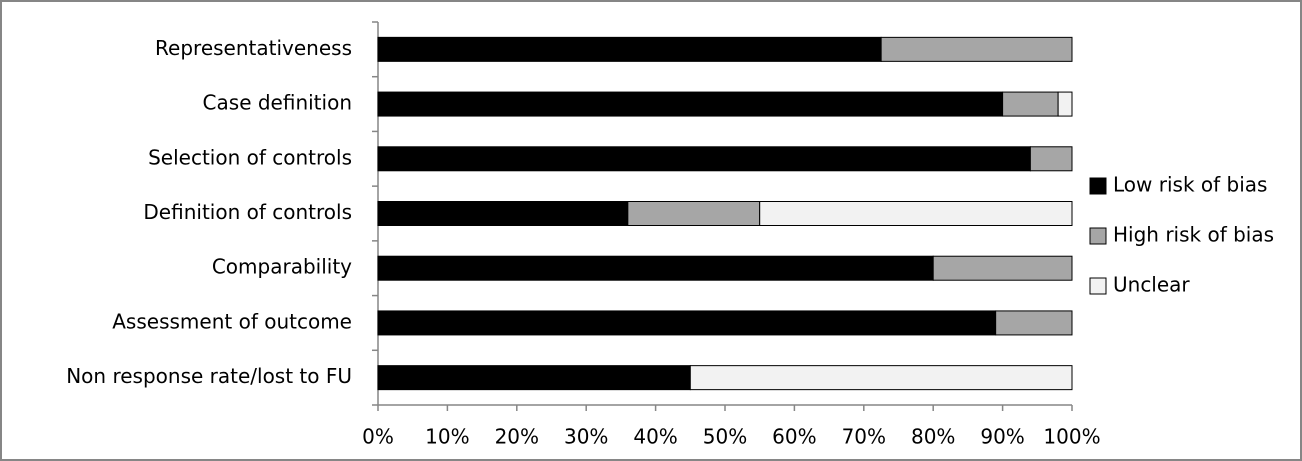 This screenshot has height=461, width=1302. Describe the element at coordinates (794, 437) in the screenshot. I see `x-tick-label: 60%` at that location.